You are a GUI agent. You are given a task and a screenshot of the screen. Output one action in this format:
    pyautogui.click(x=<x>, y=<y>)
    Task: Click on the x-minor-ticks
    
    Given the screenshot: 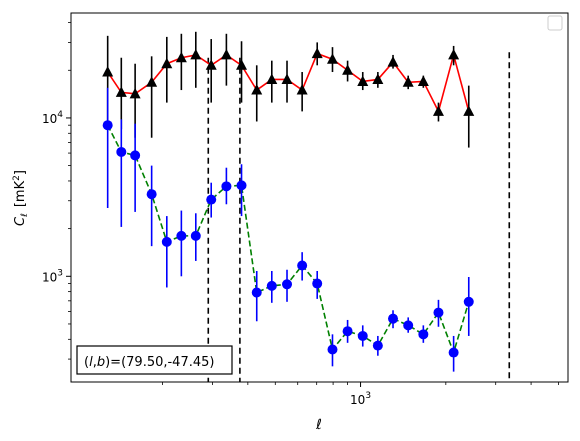 What is the action you would take?
    pyautogui.click(x=360, y=383)
    